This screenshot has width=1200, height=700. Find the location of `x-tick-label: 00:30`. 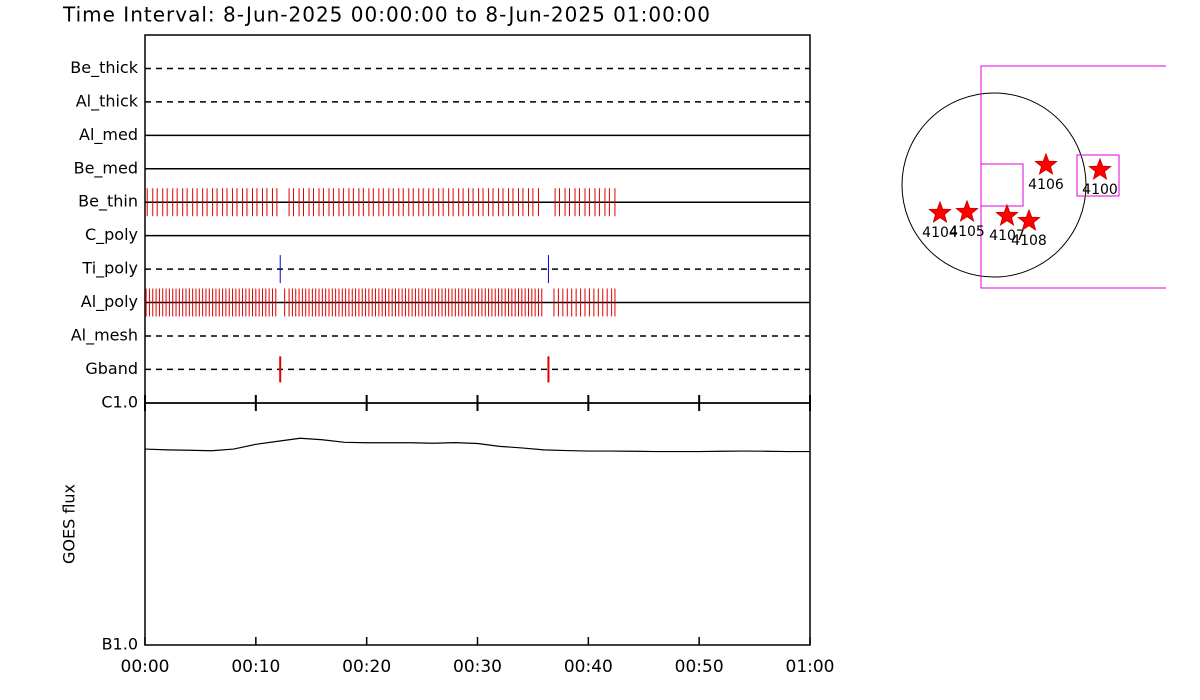

x-tick-label: 00:30 is located at coordinates (477, 667).